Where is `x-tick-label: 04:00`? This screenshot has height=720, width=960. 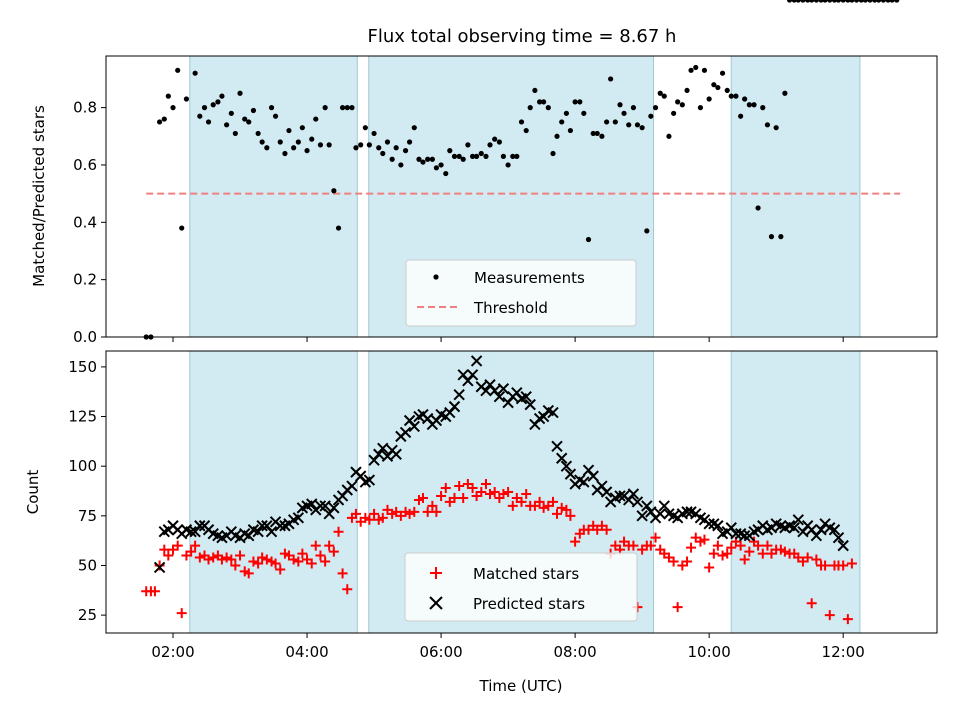 x-tick-label: 04:00 is located at coordinates (306, 652).